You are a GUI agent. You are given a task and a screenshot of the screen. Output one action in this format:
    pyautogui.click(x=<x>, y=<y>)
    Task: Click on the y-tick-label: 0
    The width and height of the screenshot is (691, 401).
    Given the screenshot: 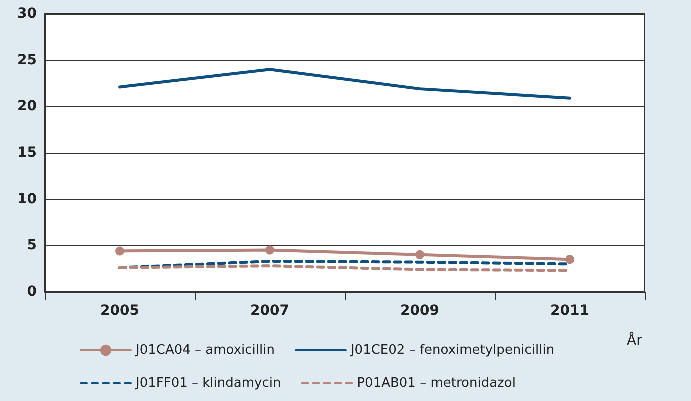 What is the action you would take?
    pyautogui.click(x=32, y=292)
    